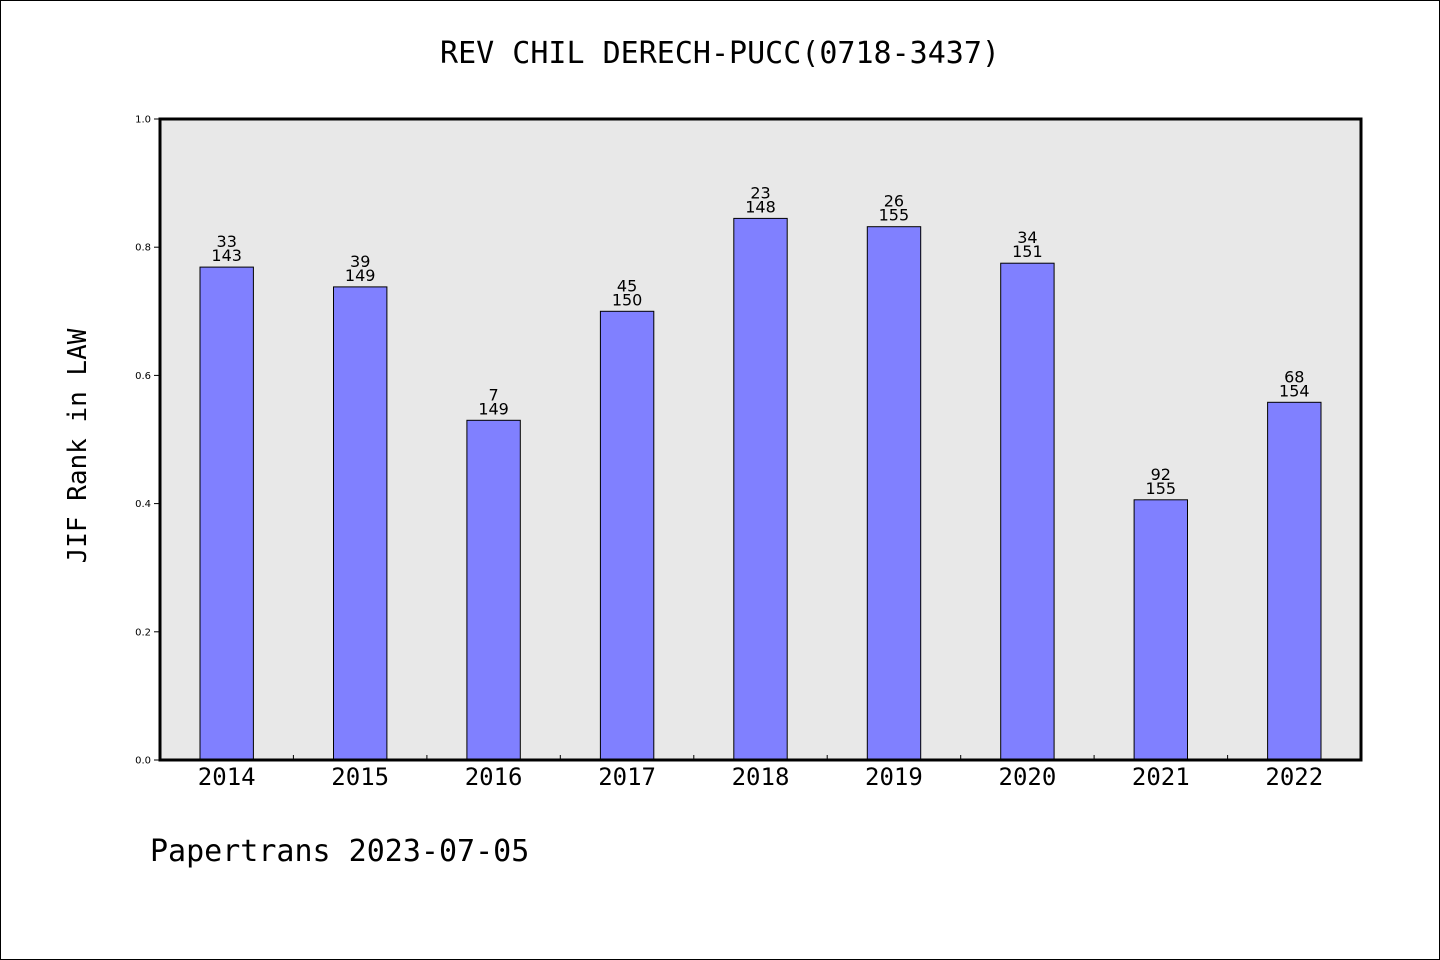 The width and height of the screenshot is (1440, 960). Describe the element at coordinates (627, 777) in the screenshot. I see `x-tick-label-2017: 2017` at that location.